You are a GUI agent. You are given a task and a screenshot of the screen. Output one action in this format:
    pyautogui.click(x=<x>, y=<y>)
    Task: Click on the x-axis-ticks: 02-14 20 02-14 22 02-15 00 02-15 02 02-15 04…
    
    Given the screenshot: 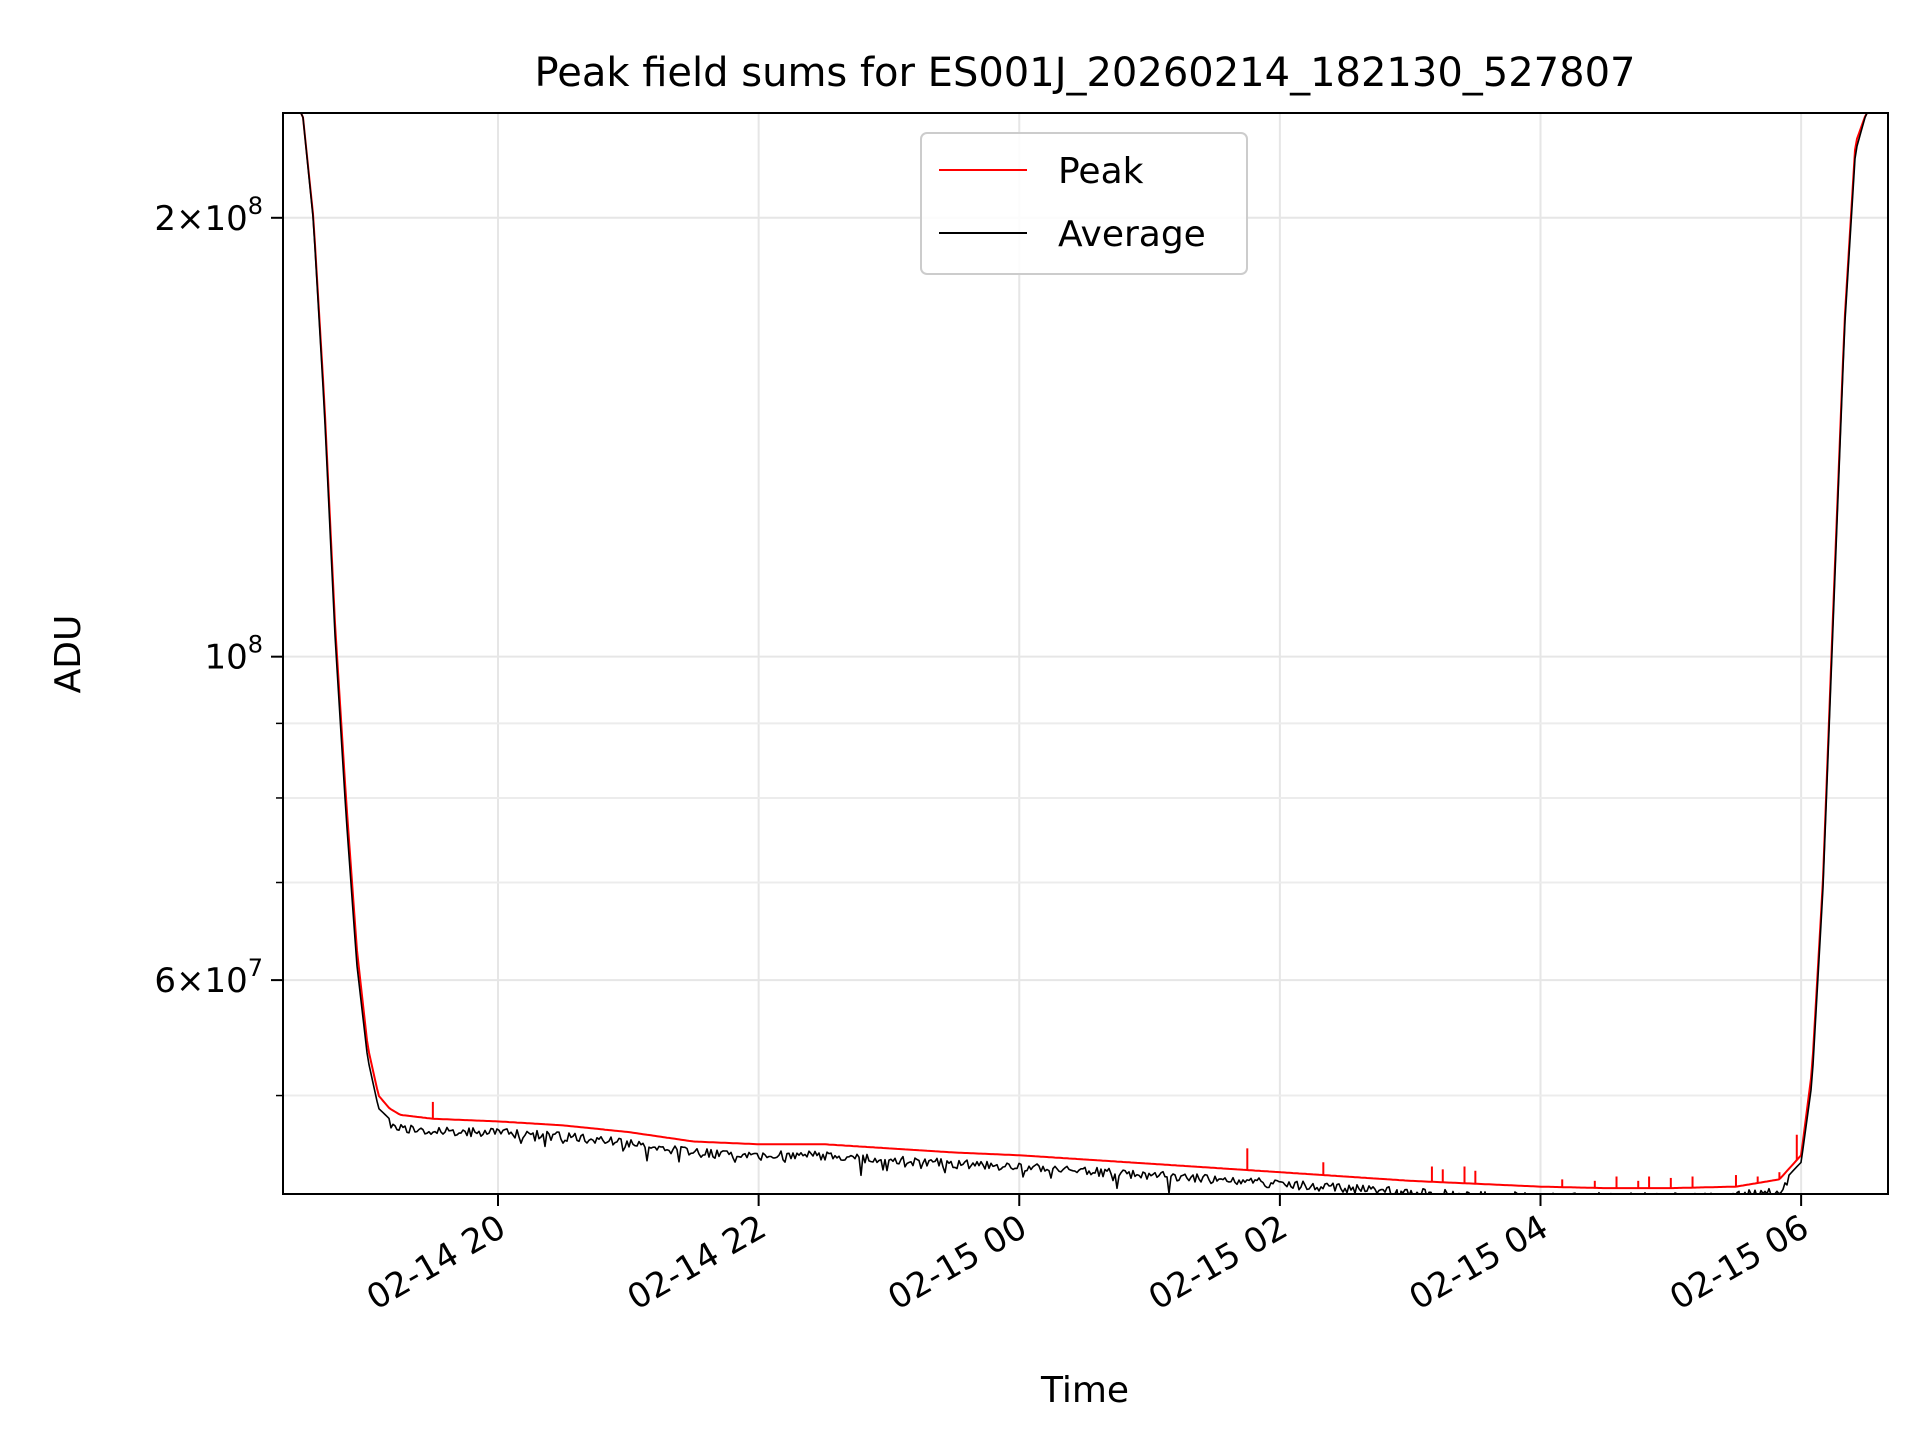 What is the action you would take?
    pyautogui.click(x=1088, y=1256)
    